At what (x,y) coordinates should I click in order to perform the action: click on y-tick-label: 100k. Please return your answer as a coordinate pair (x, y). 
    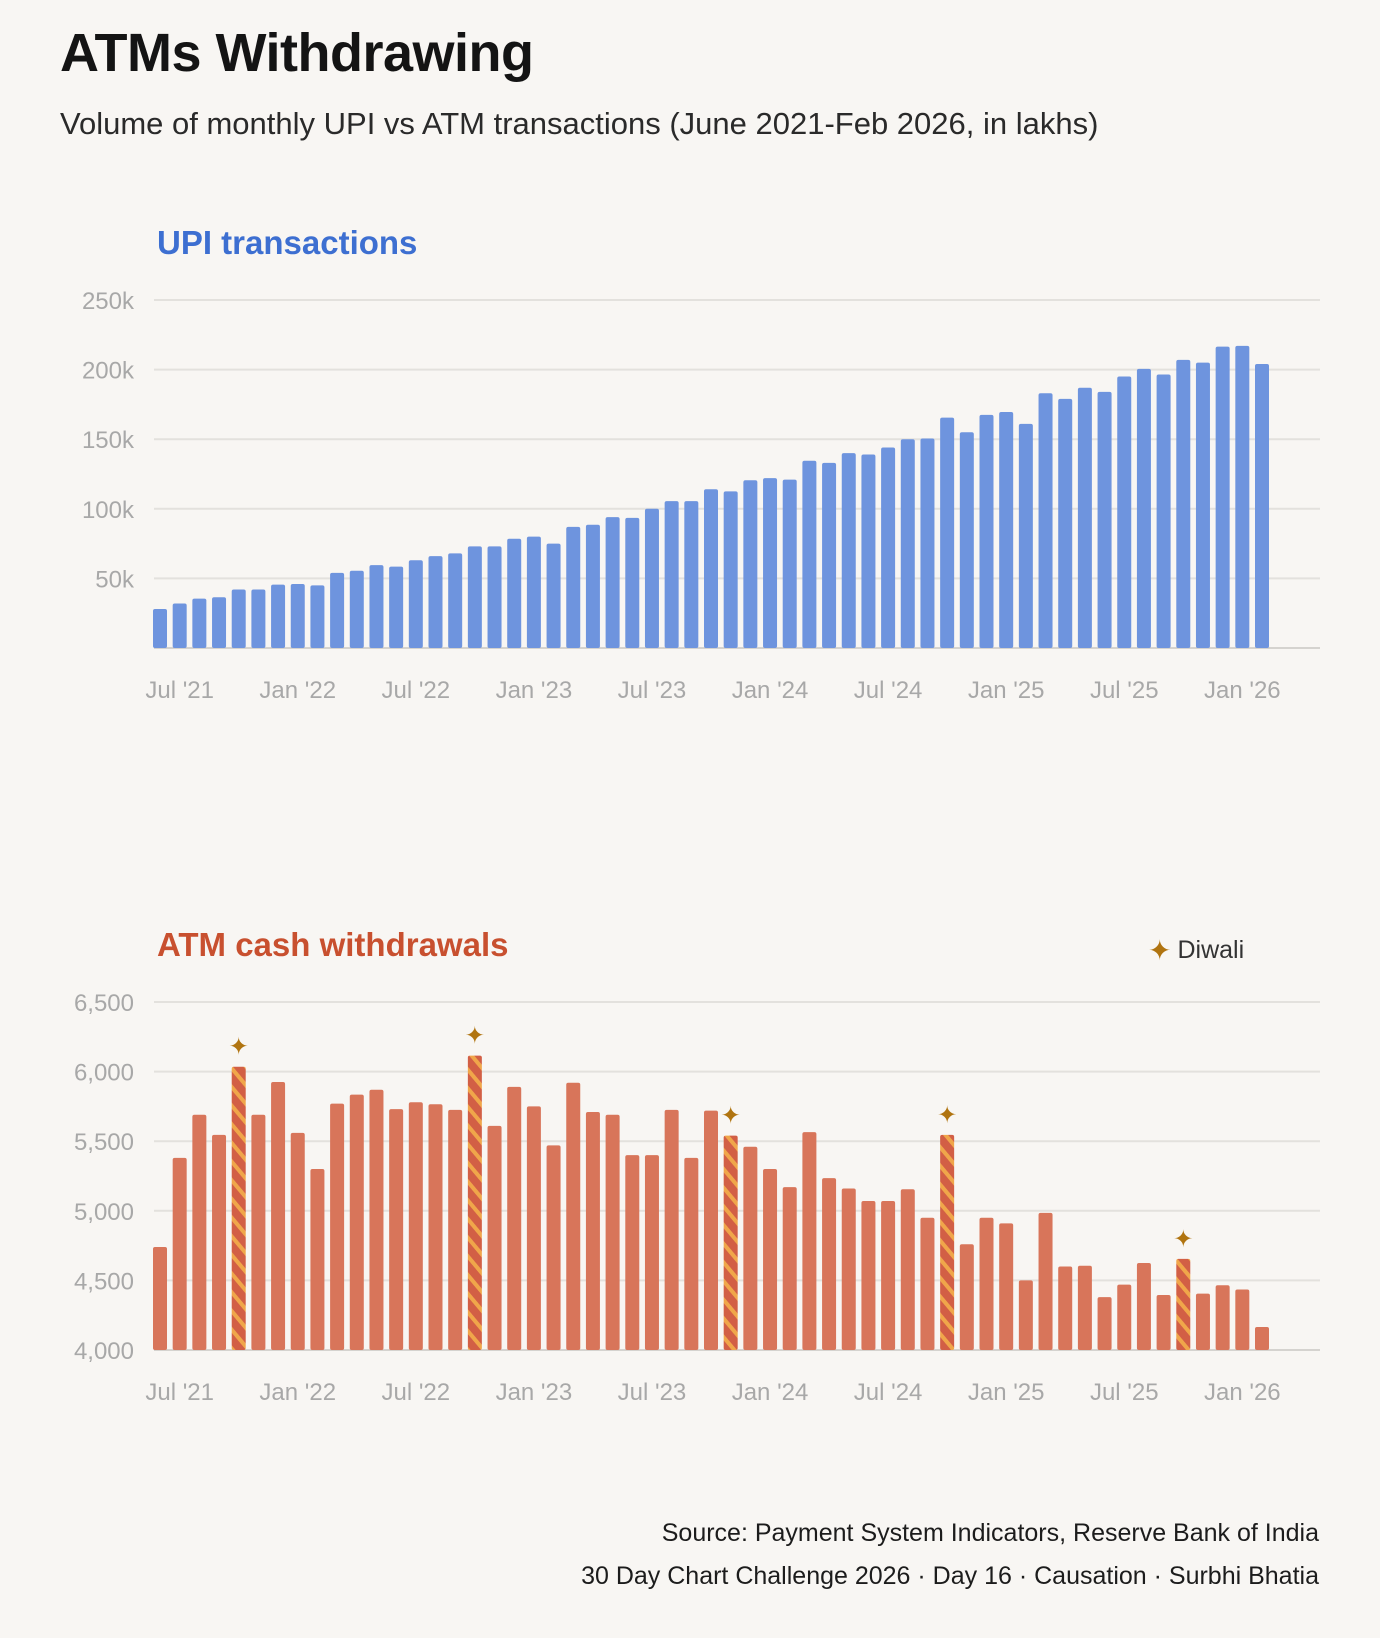
    Looking at the image, I should click on (108, 510).